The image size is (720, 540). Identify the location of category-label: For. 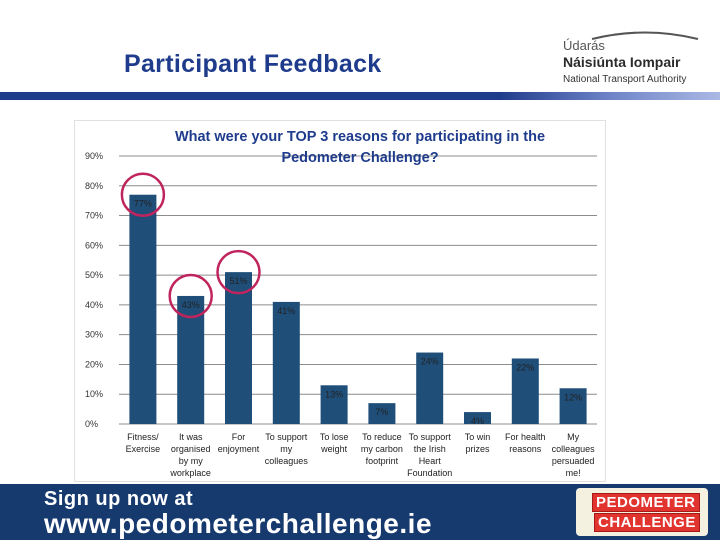
(239, 437).